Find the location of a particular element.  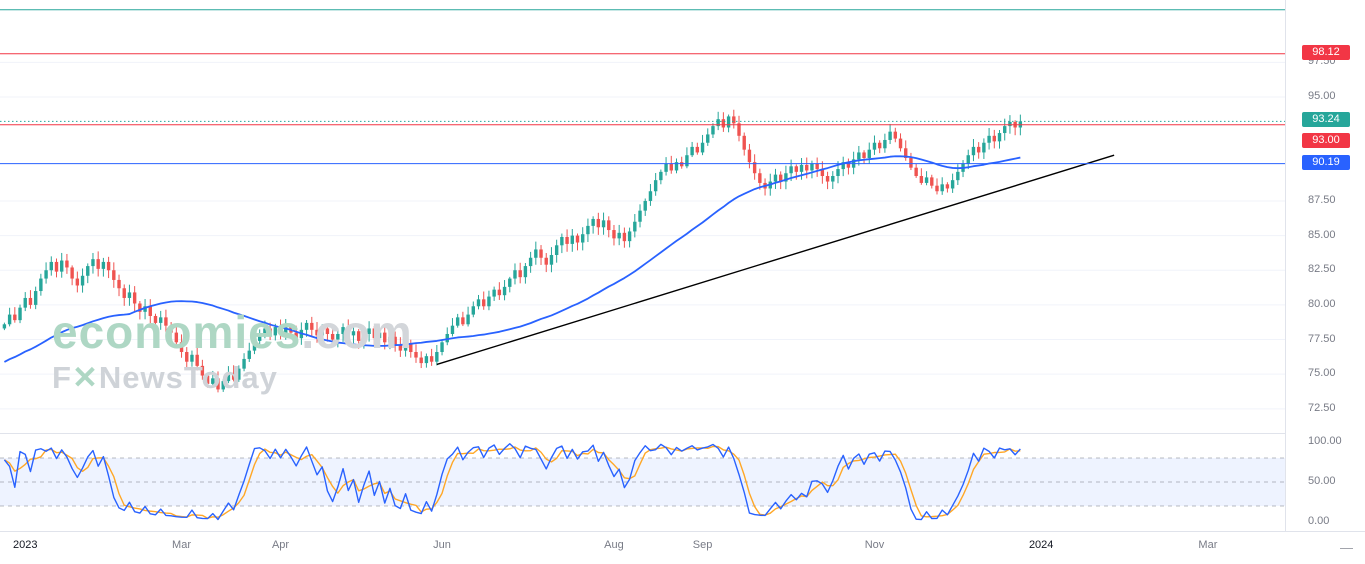

indicator-tick-label: 0.00 is located at coordinates (1319, 521).